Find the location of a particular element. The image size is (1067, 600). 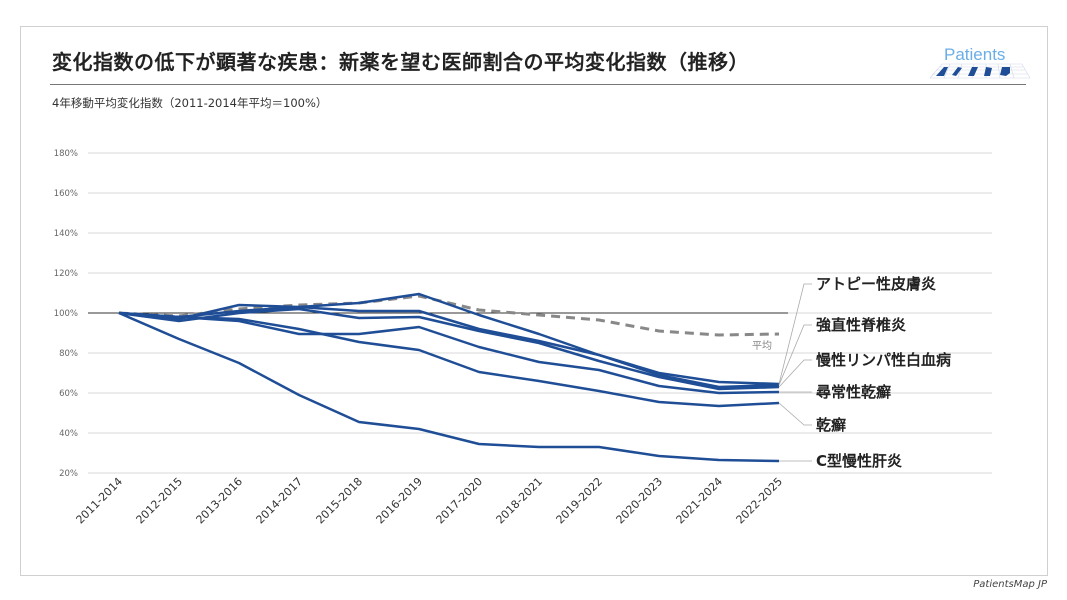

y-tick-label: 140% is located at coordinates (66, 234).